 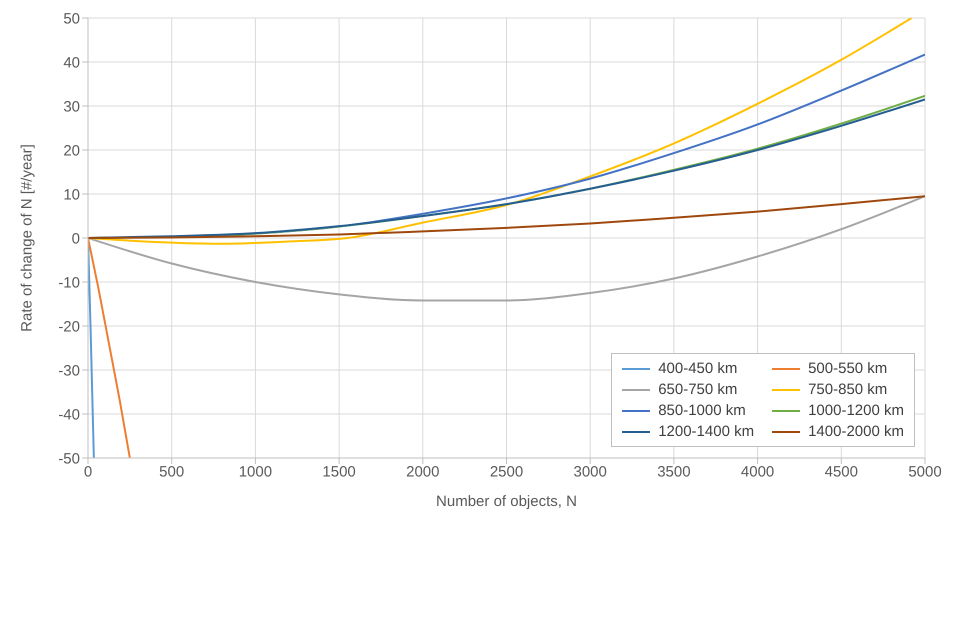 What do you see at coordinates (69, 459) in the screenshot?
I see `y-tick-label: -50` at bounding box center [69, 459].